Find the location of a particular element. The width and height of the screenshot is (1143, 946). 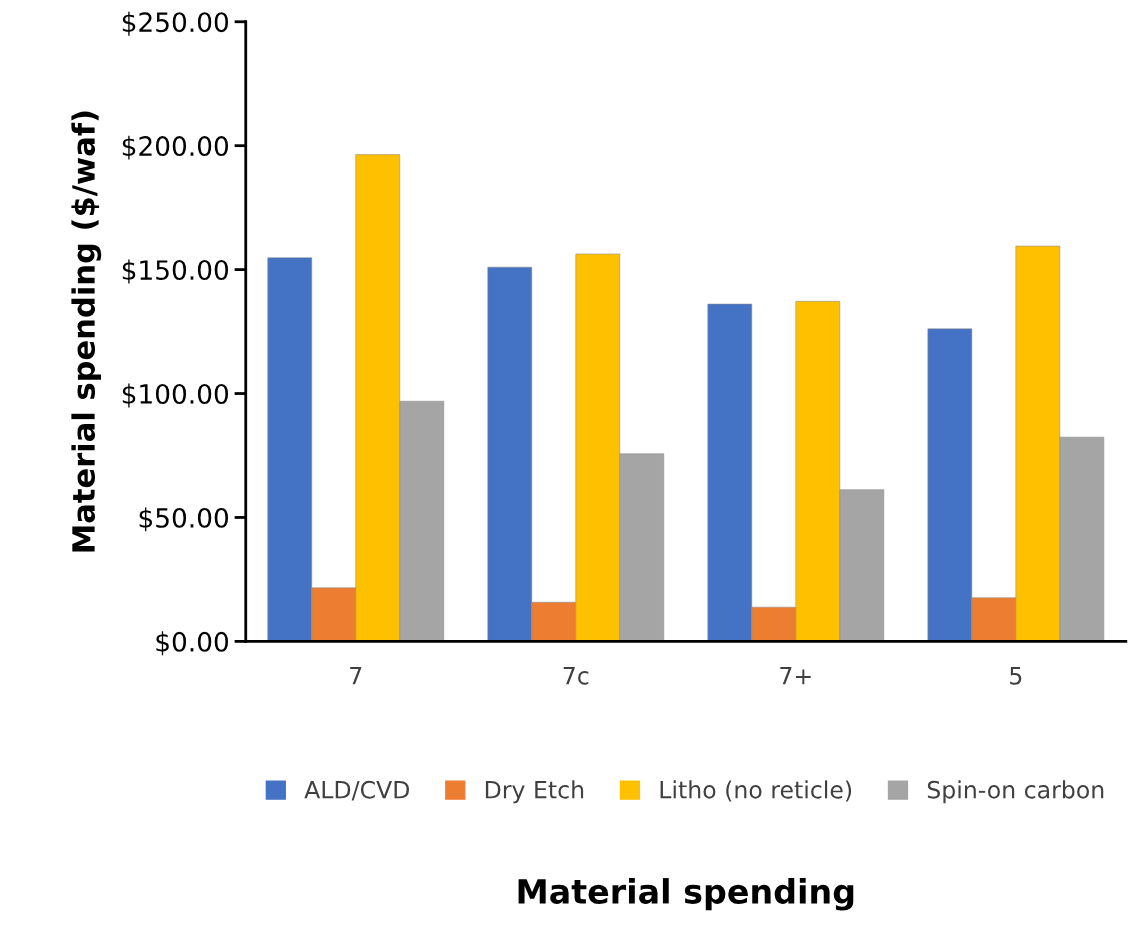

y-tick-label: $100.00 is located at coordinates (175, 395).